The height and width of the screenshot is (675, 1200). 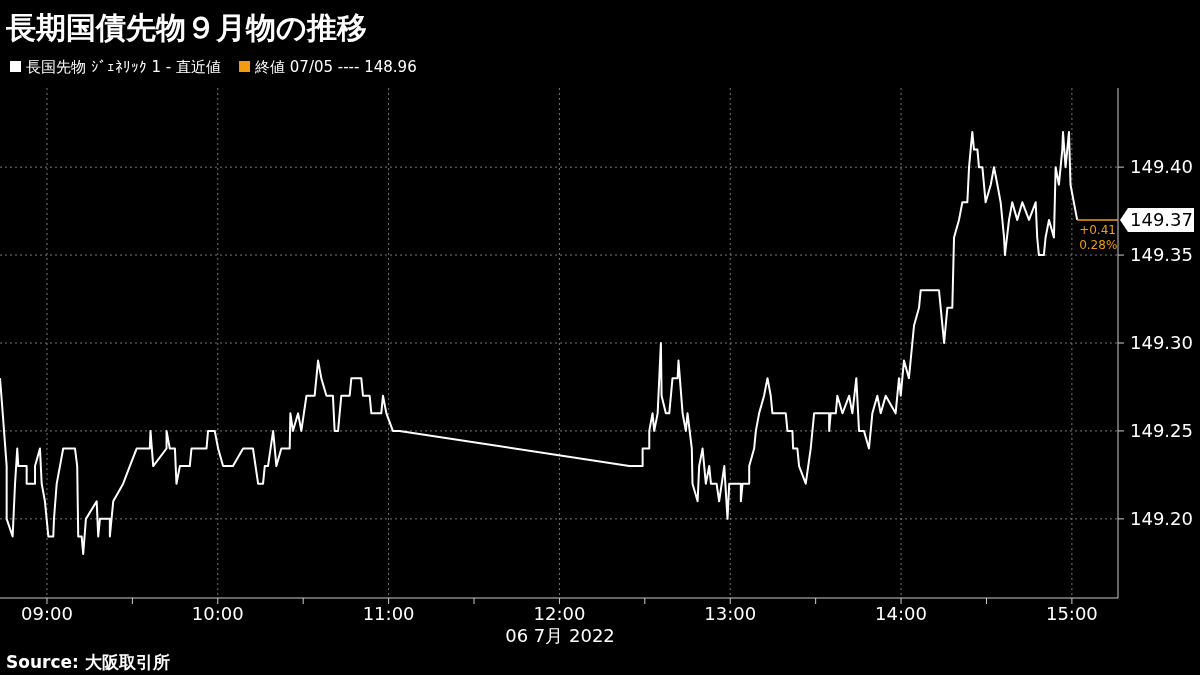 I want to click on y-tick-label: 149.30, so click(x=1161, y=342).